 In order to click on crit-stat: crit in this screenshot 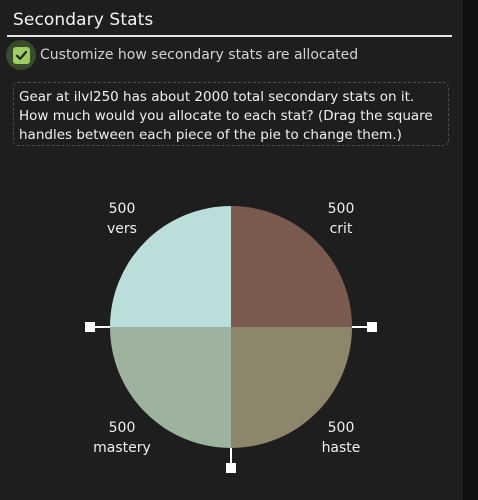, I will do `click(341, 229)`.